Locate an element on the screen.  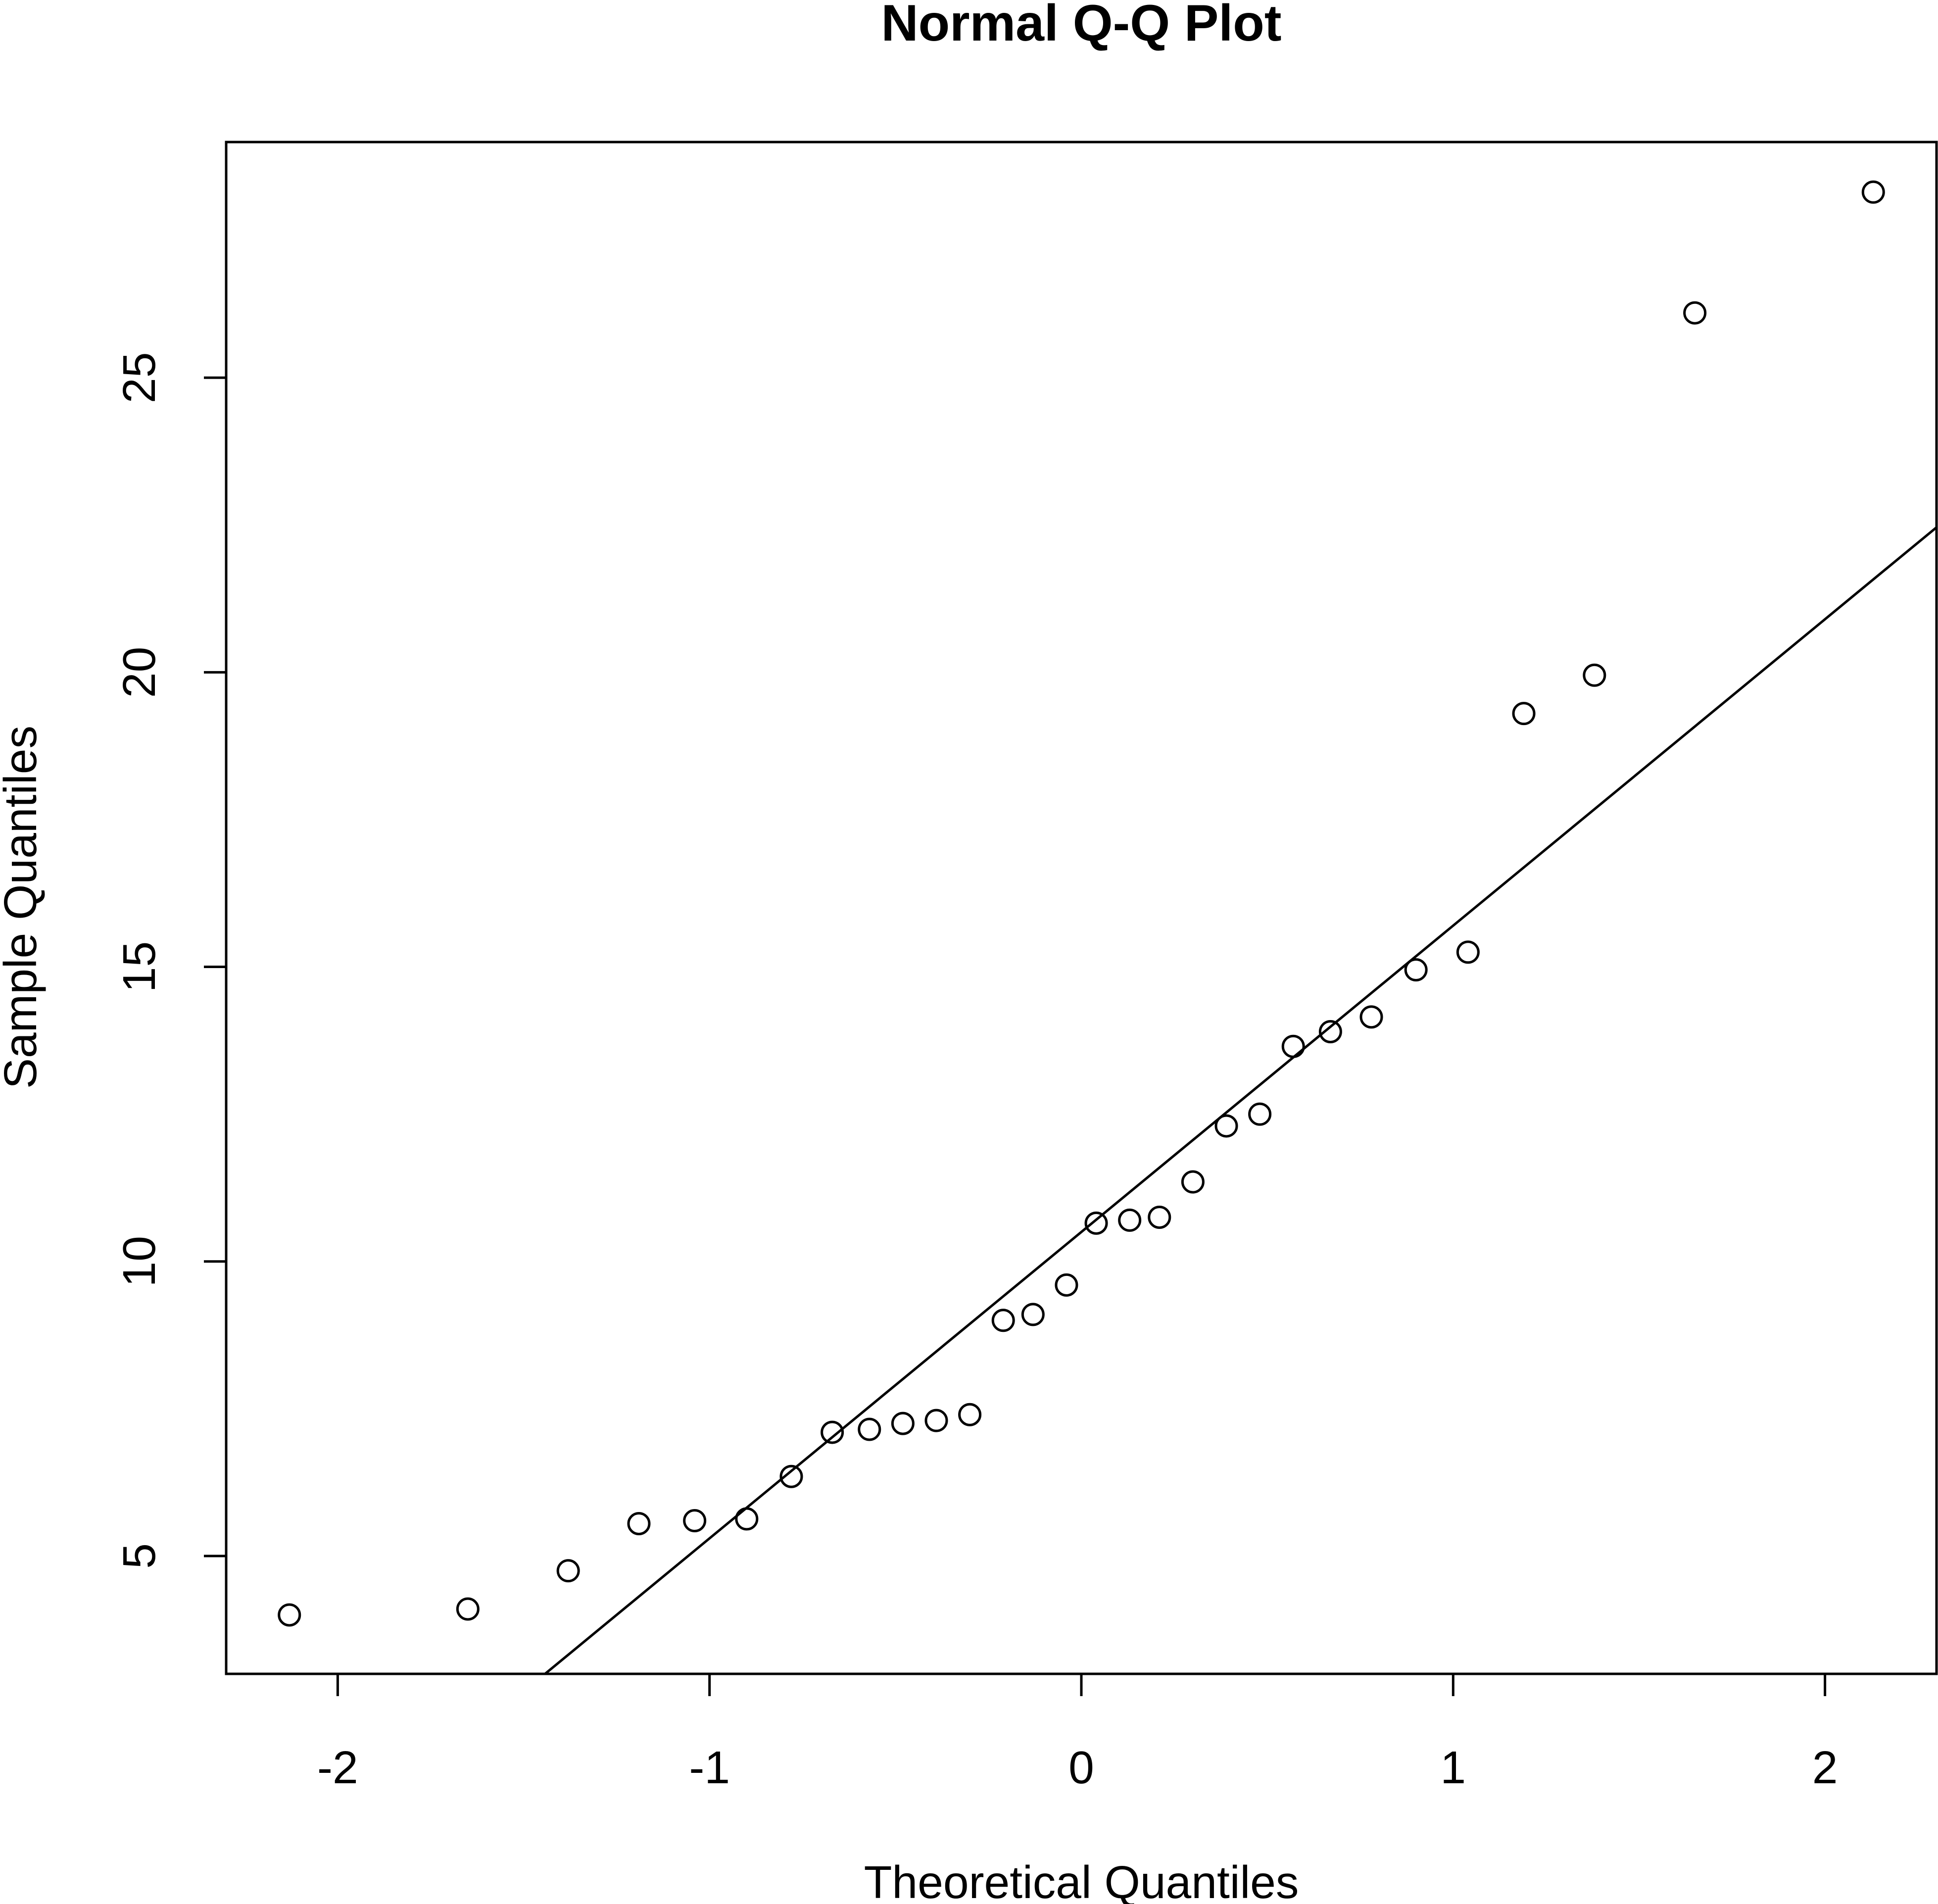
y-tick-label: 20 is located at coordinates (139, 672).